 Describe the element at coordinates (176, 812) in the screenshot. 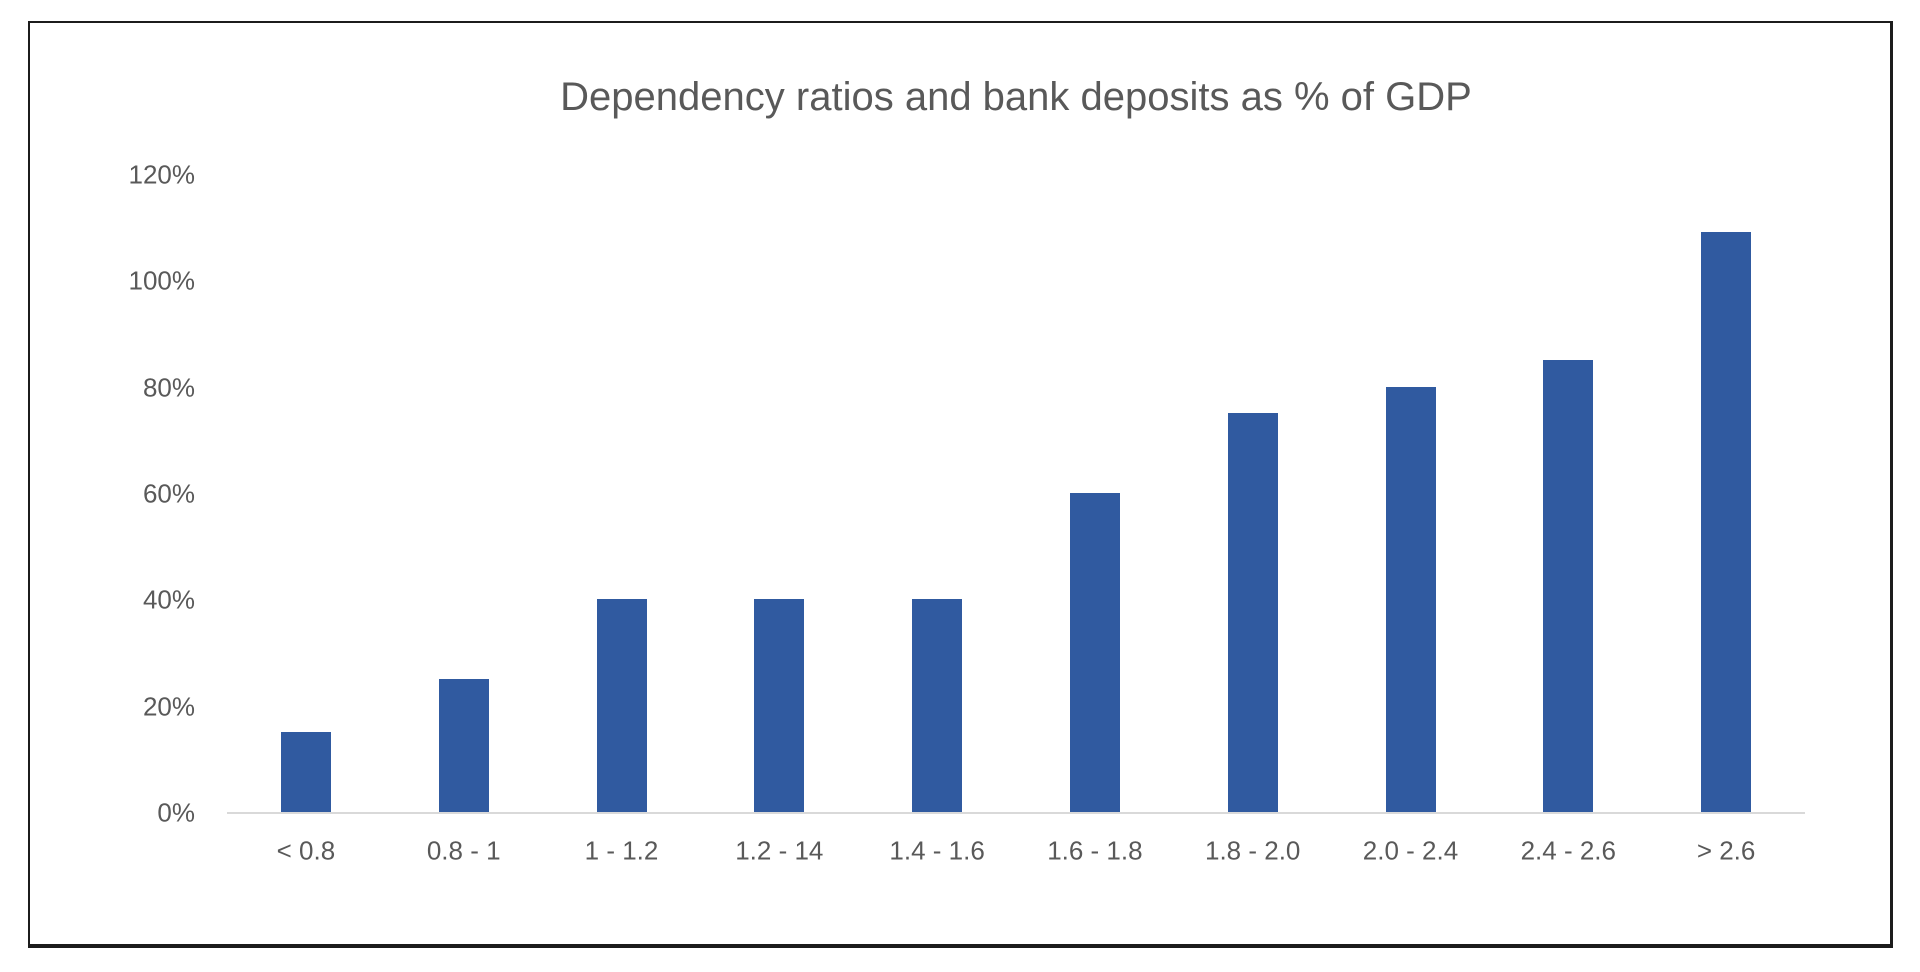

I see `y-tick-label: 0%` at that location.